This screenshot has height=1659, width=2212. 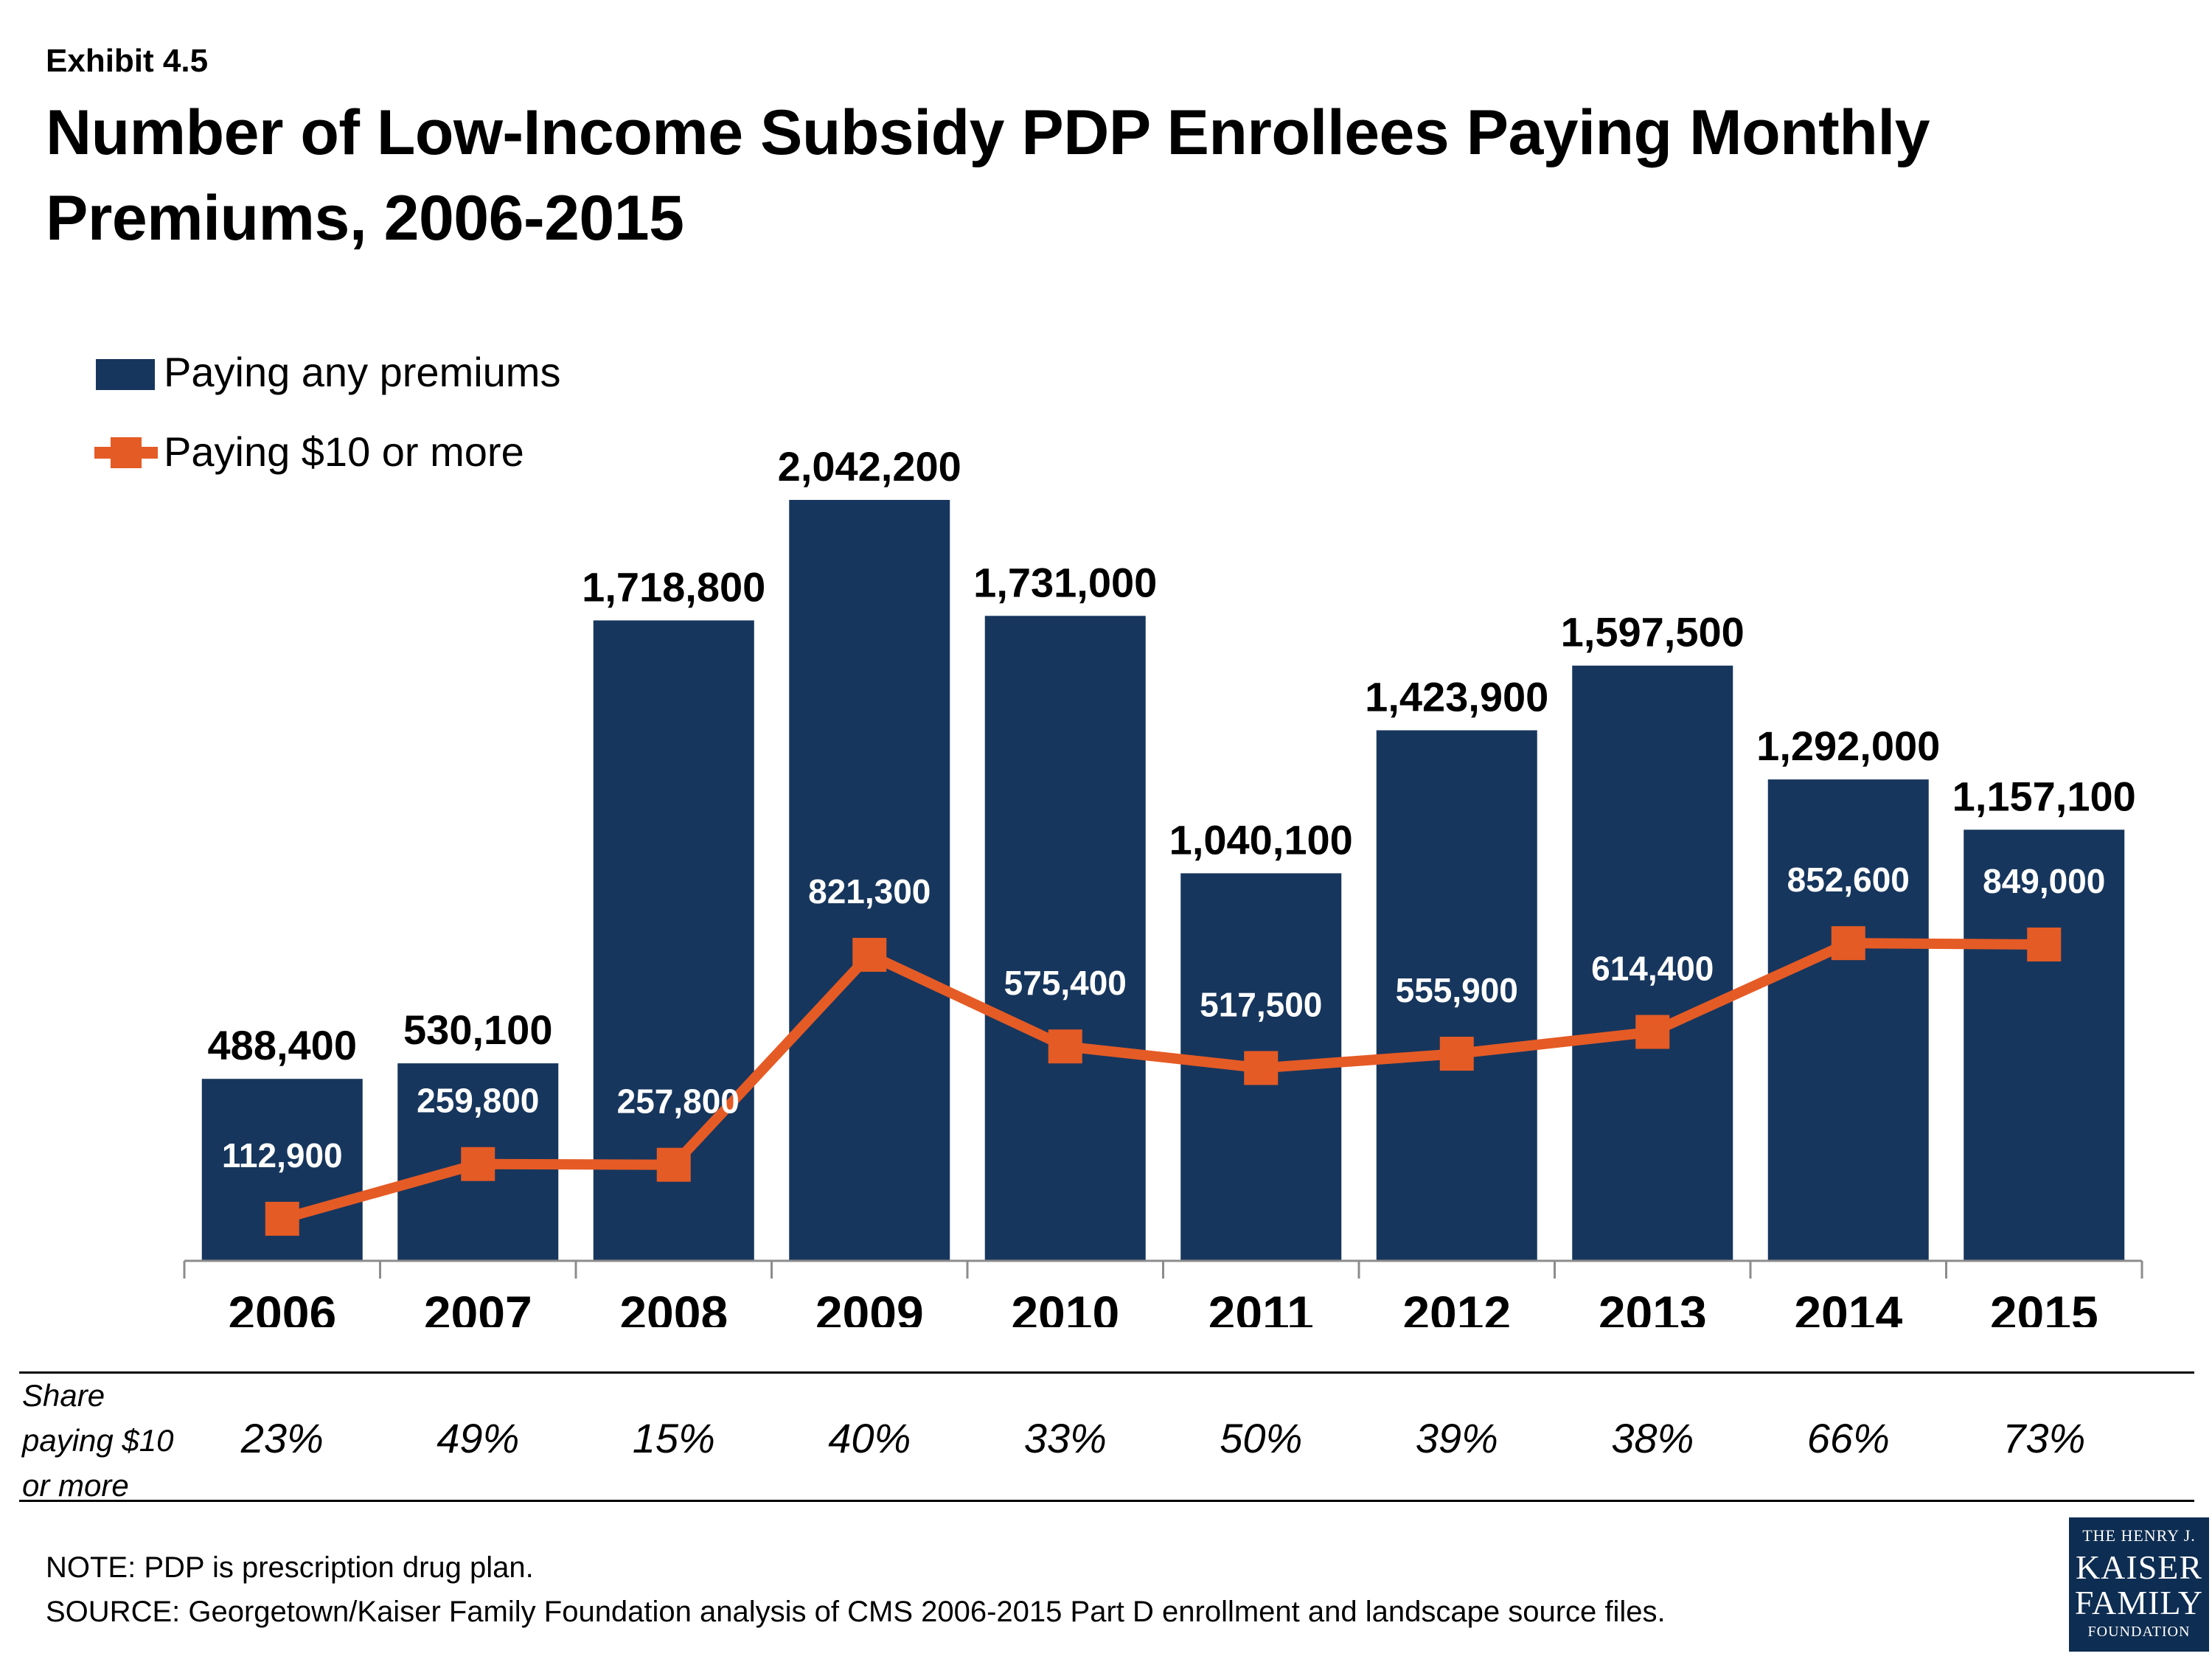 What do you see at coordinates (1848, 879) in the screenshot?
I see `line-value-label: 852,600` at bounding box center [1848, 879].